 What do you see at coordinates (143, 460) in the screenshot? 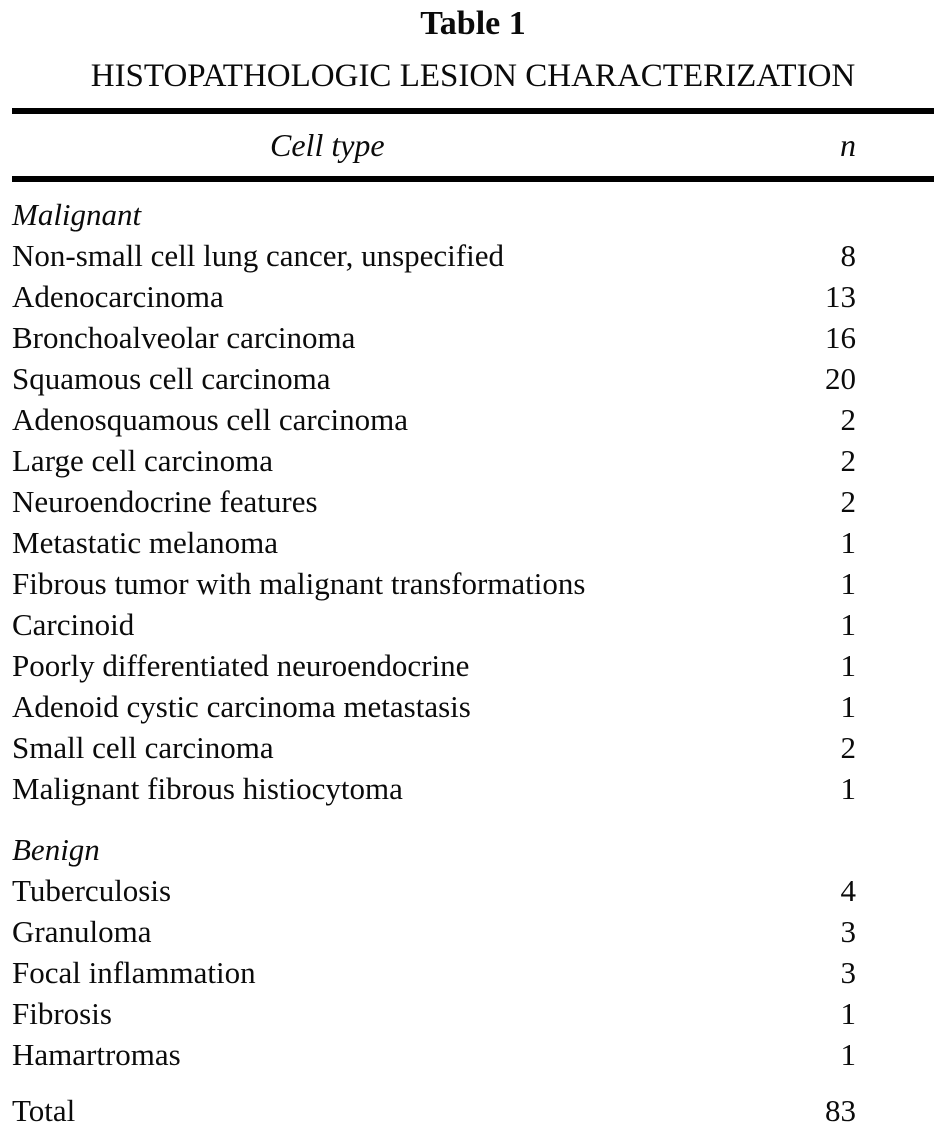
I see `cell-type-value: Large cell carcinoma` at bounding box center [143, 460].